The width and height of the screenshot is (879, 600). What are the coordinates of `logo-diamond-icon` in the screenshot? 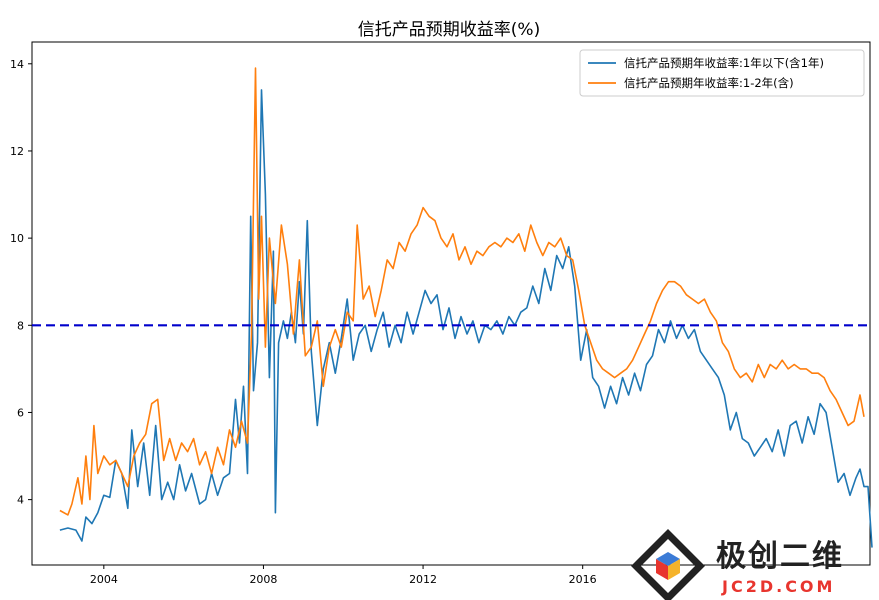 It's located at (668, 564).